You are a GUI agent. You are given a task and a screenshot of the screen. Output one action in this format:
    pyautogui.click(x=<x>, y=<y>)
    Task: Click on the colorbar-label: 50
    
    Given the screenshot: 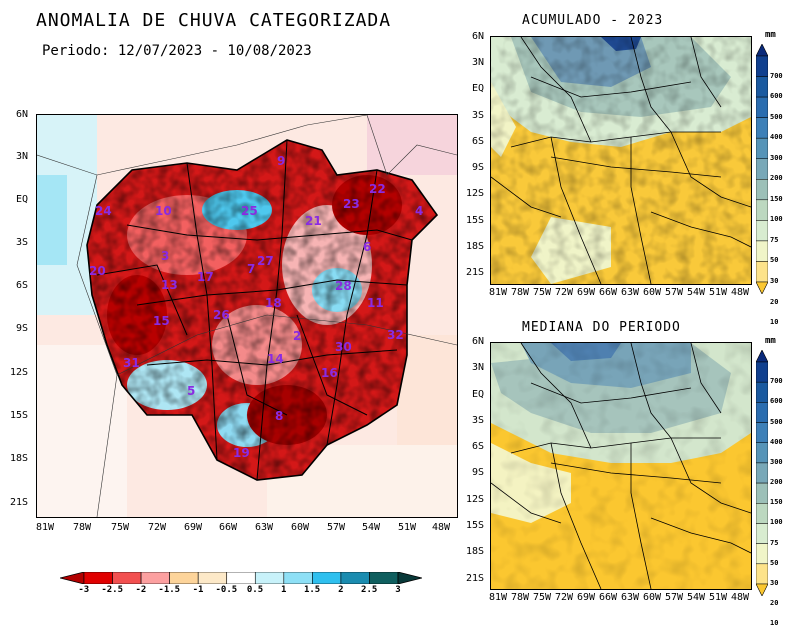 What is the action you would take?
    pyautogui.click(x=774, y=562)
    